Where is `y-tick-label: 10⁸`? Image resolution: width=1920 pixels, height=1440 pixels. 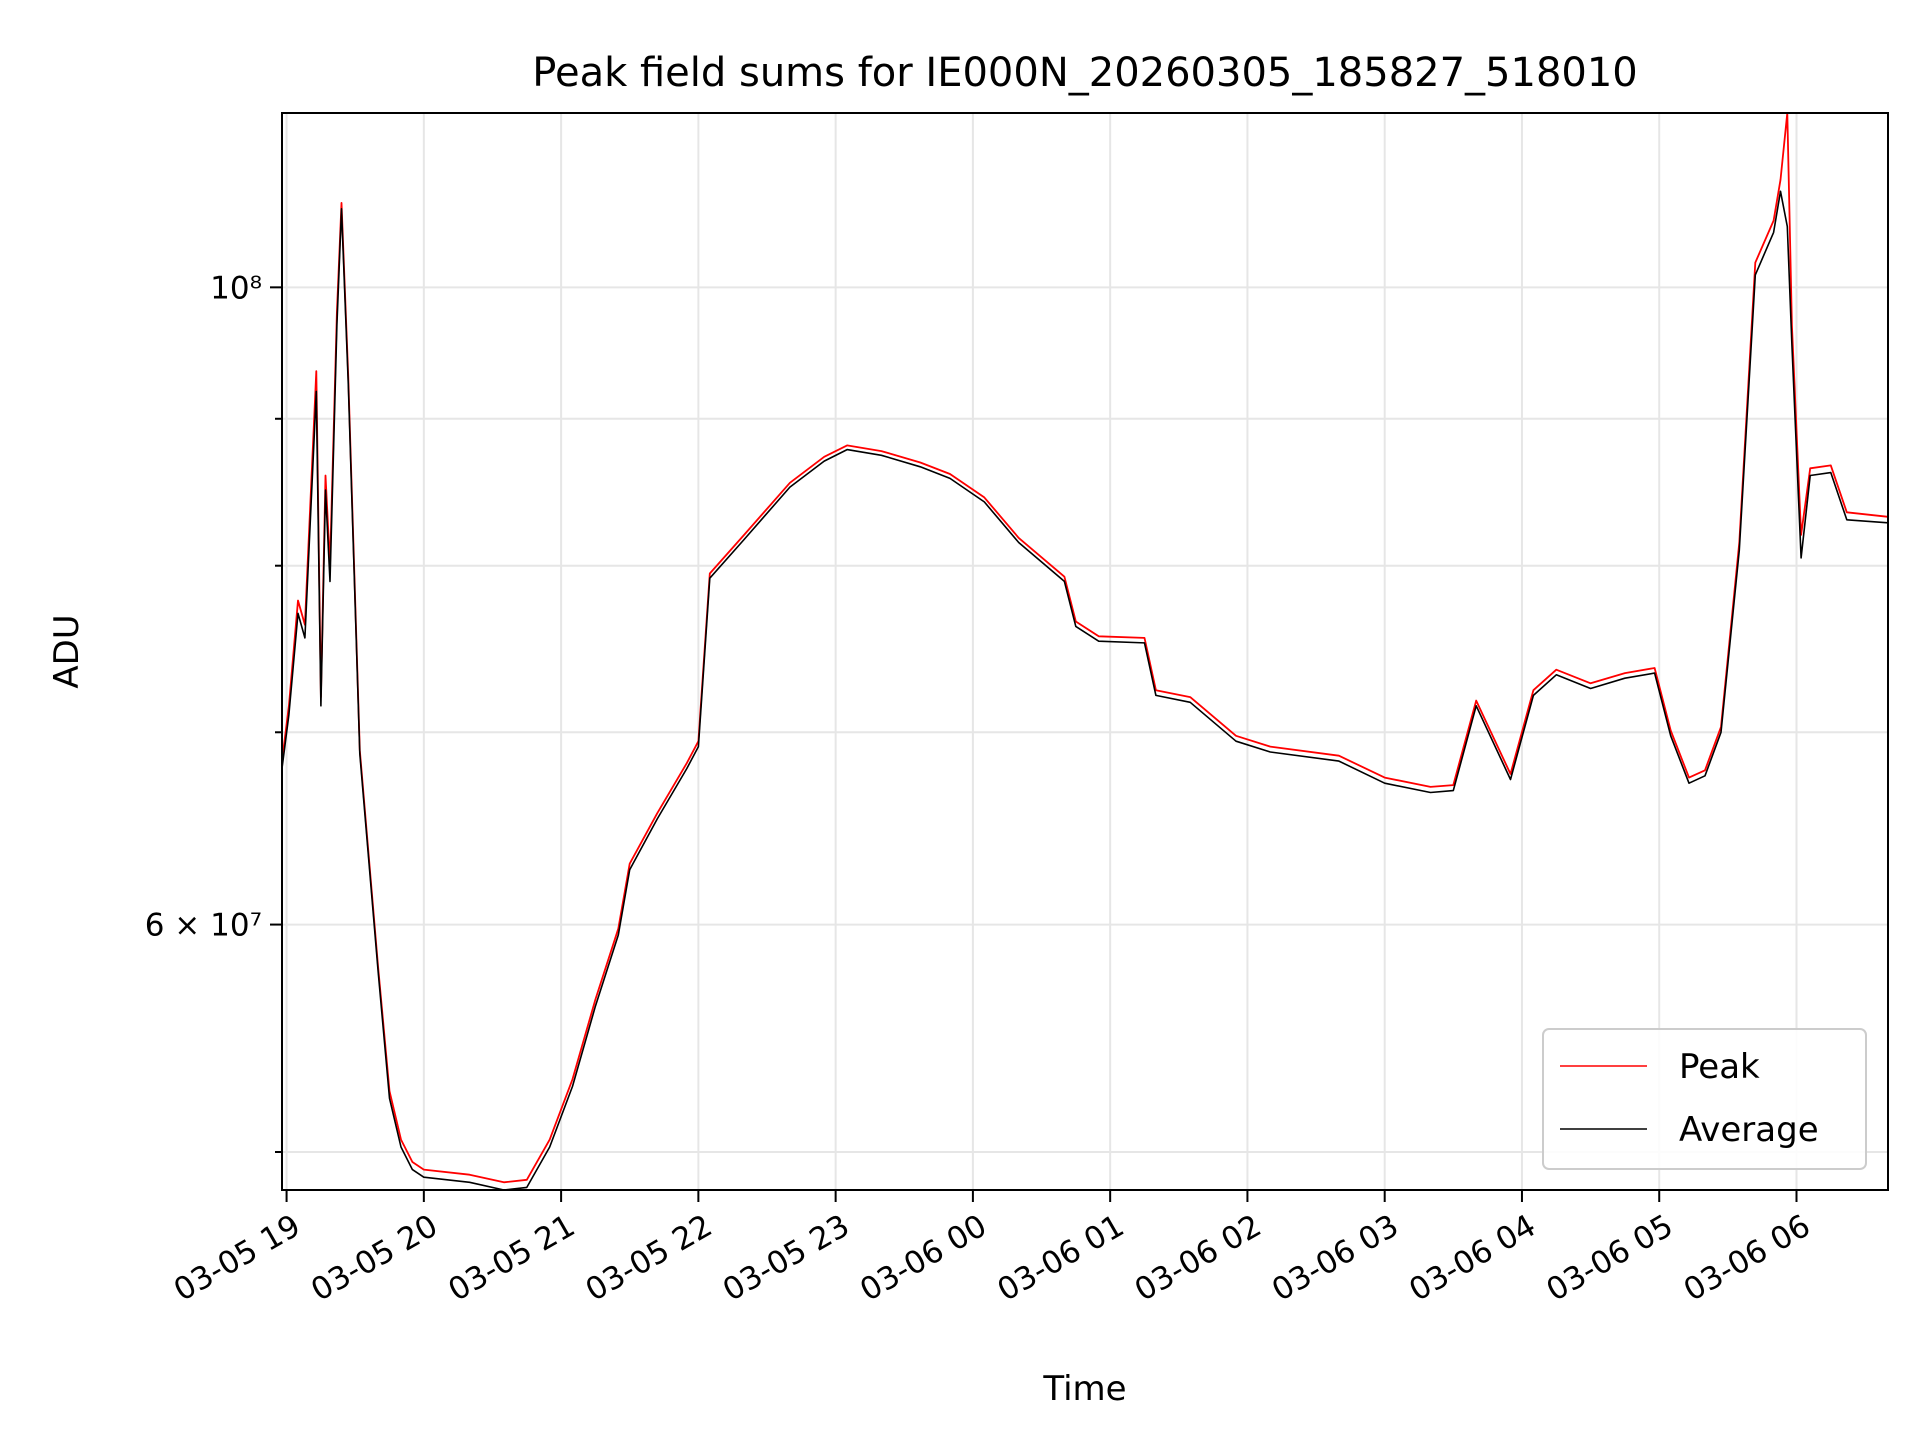
y-tick-label: 10⁸ is located at coordinates (236, 288).